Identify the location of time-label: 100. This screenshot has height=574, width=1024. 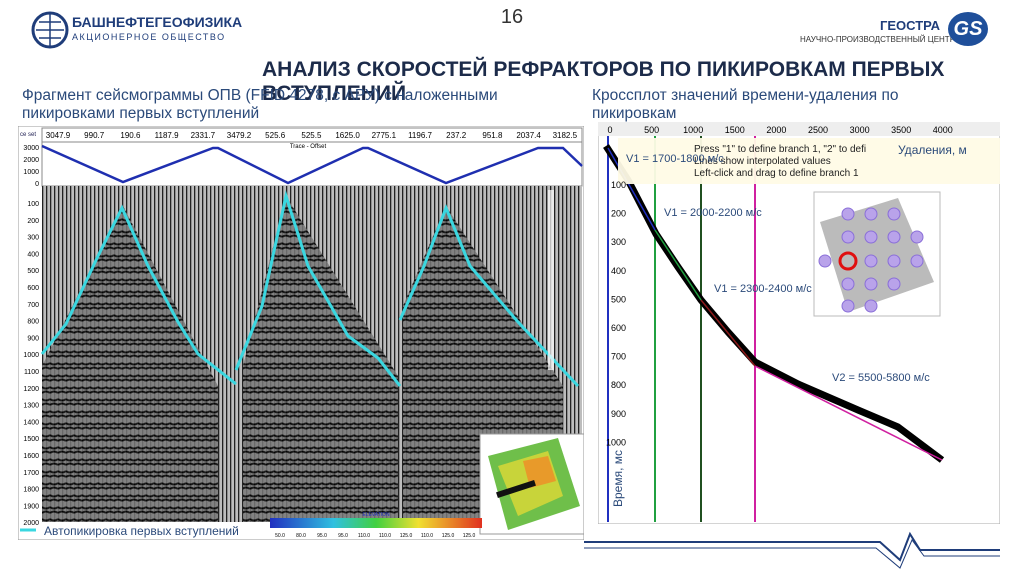
(33, 204).